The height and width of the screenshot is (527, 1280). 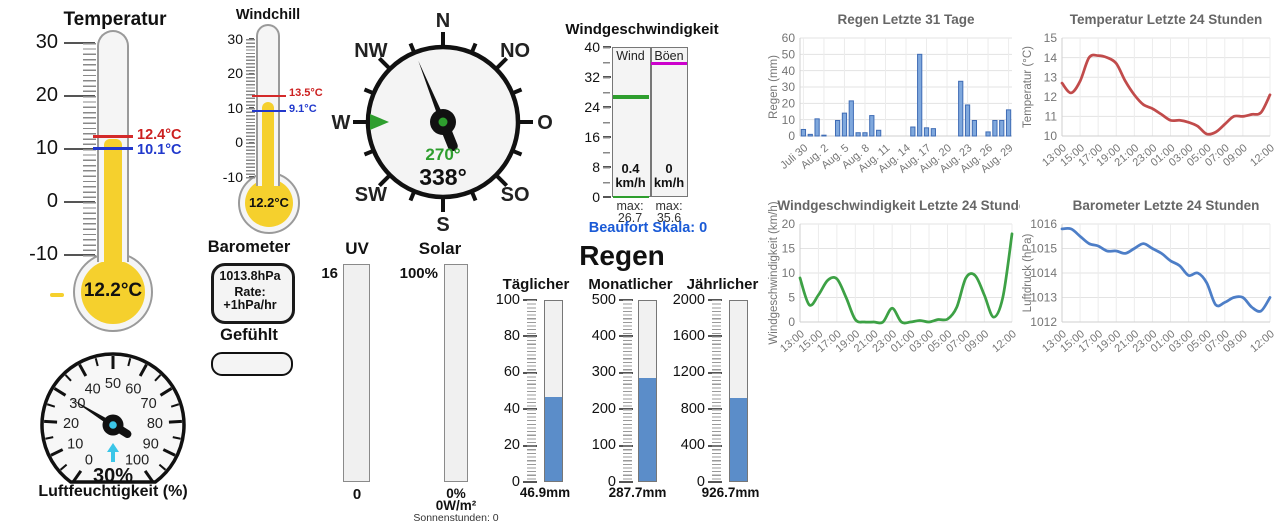 I want to click on rain-gauge-bar, so click(x=647, y=391).